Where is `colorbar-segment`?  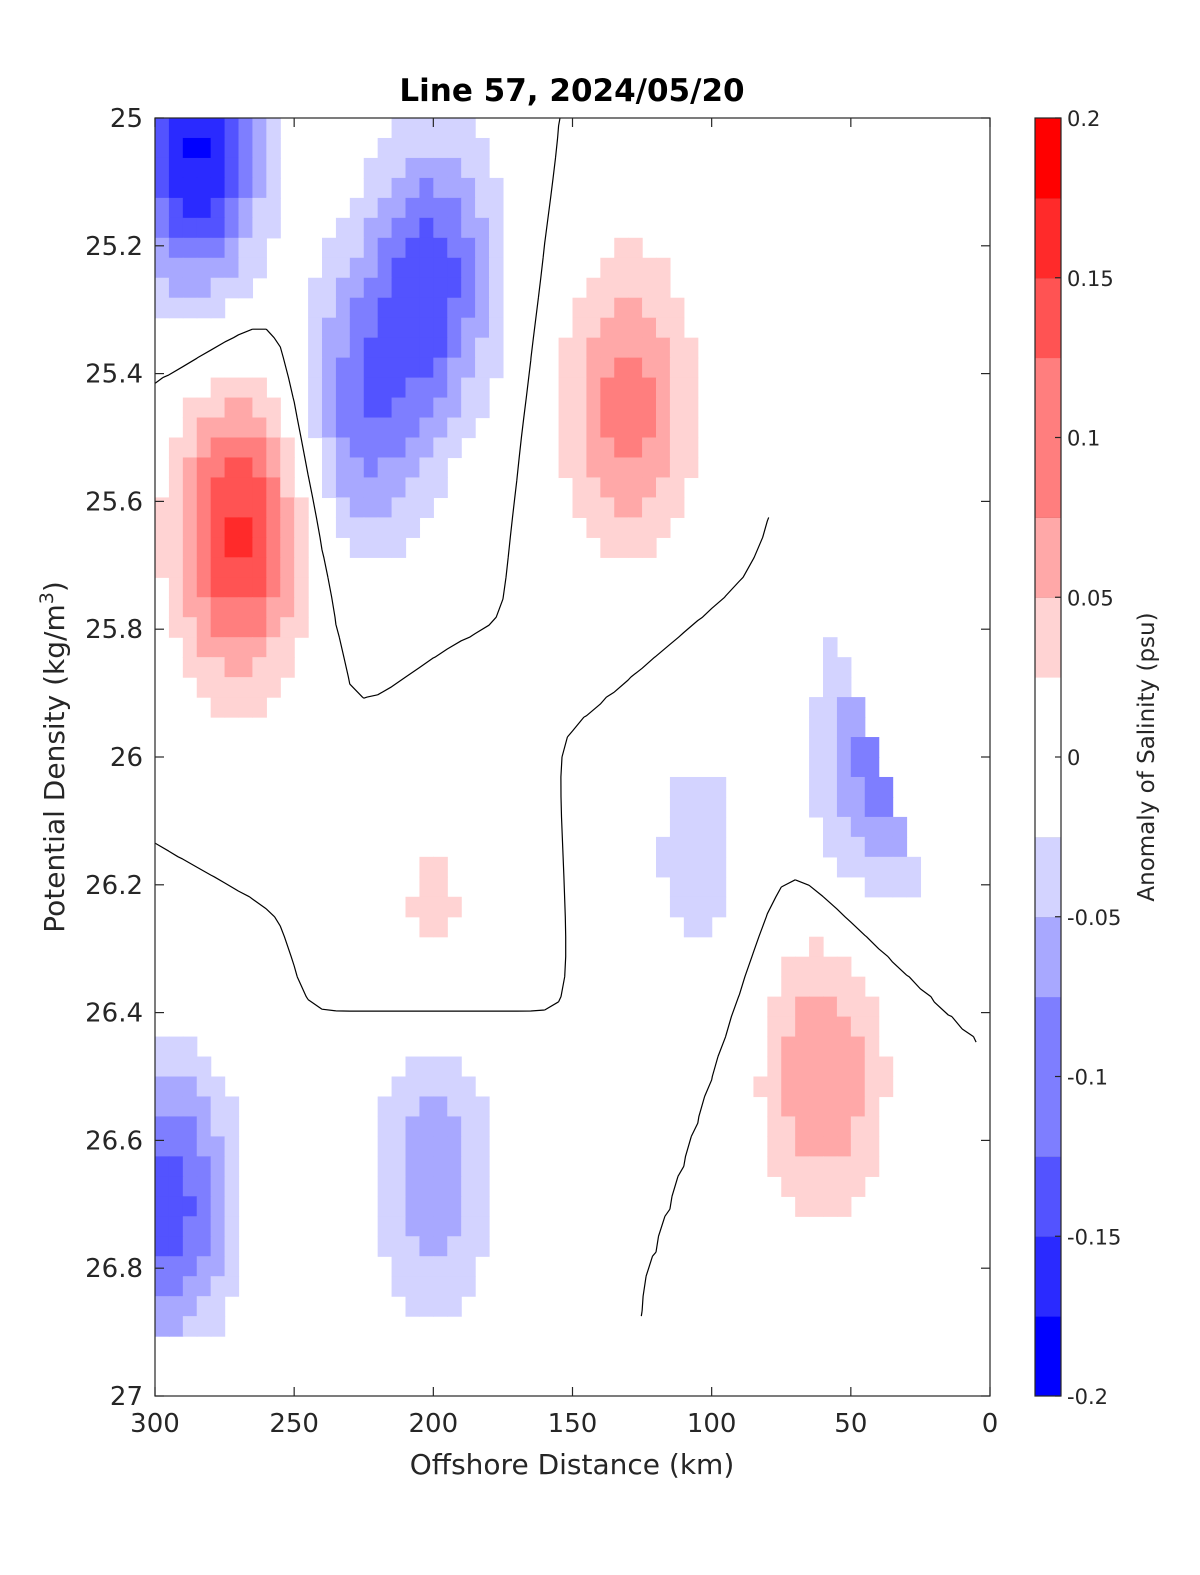
colorbar-segment is located at coordinates (1048, 637).